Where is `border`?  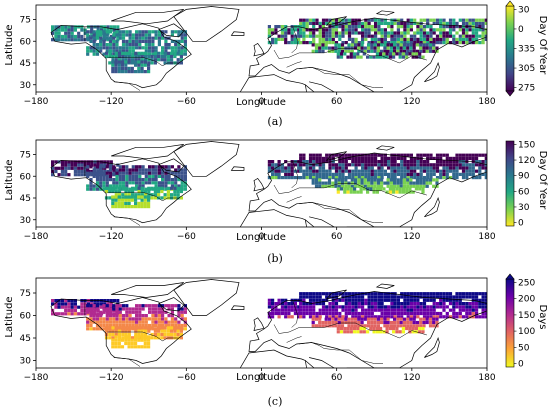
border is located at coordinates (341, 212).